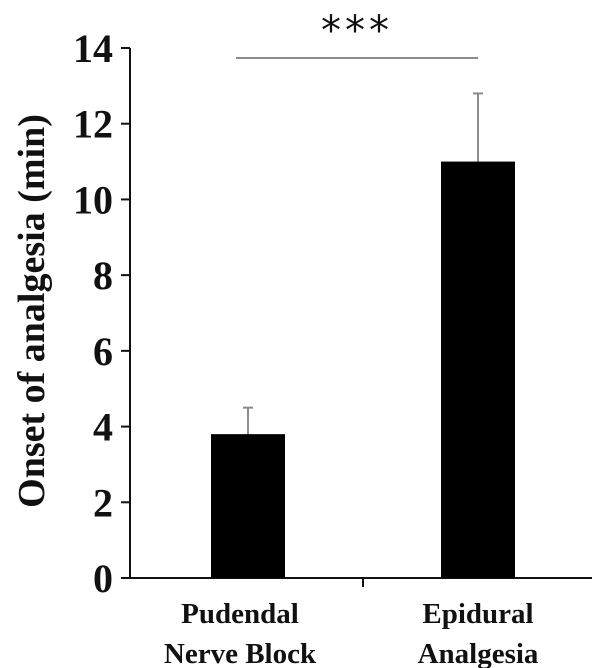 The height and width of the screenshot is (668, 592). What do you see at coordinates (240, 614) in the screenshot?
I see `x-category-label: Pudendal` at bounding box center [240, 614].